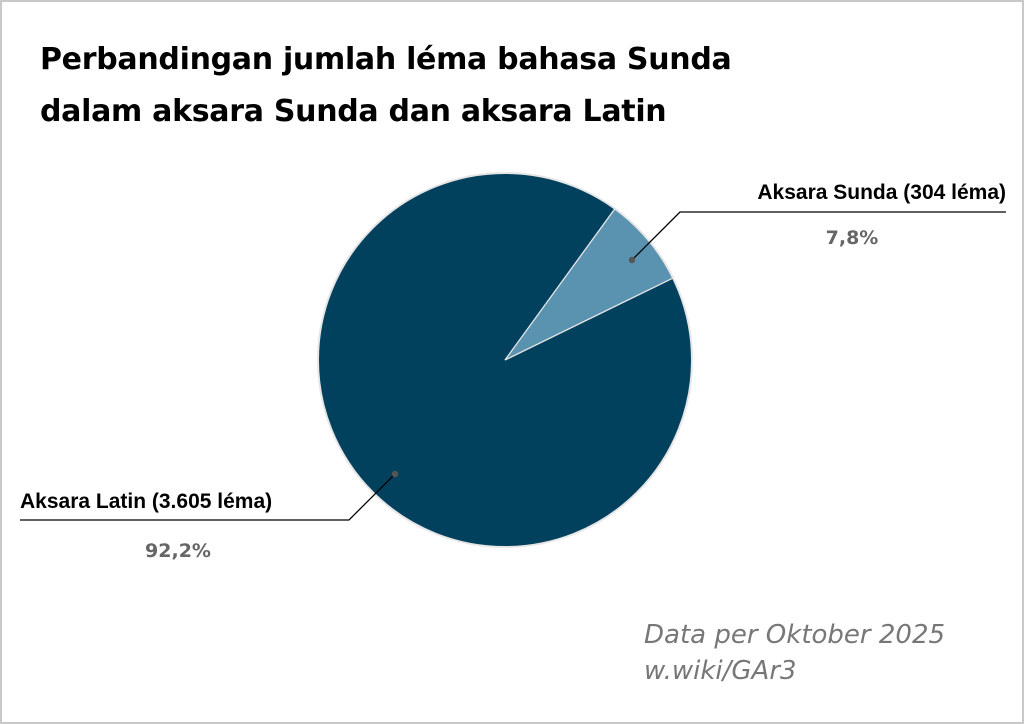 The image size is (1024, 724). What do you see at coordinates (852, 238) in the screenshot?
I see `slice-percent-aksara-sunda: 7,8%` at bounding box center [852, 238].